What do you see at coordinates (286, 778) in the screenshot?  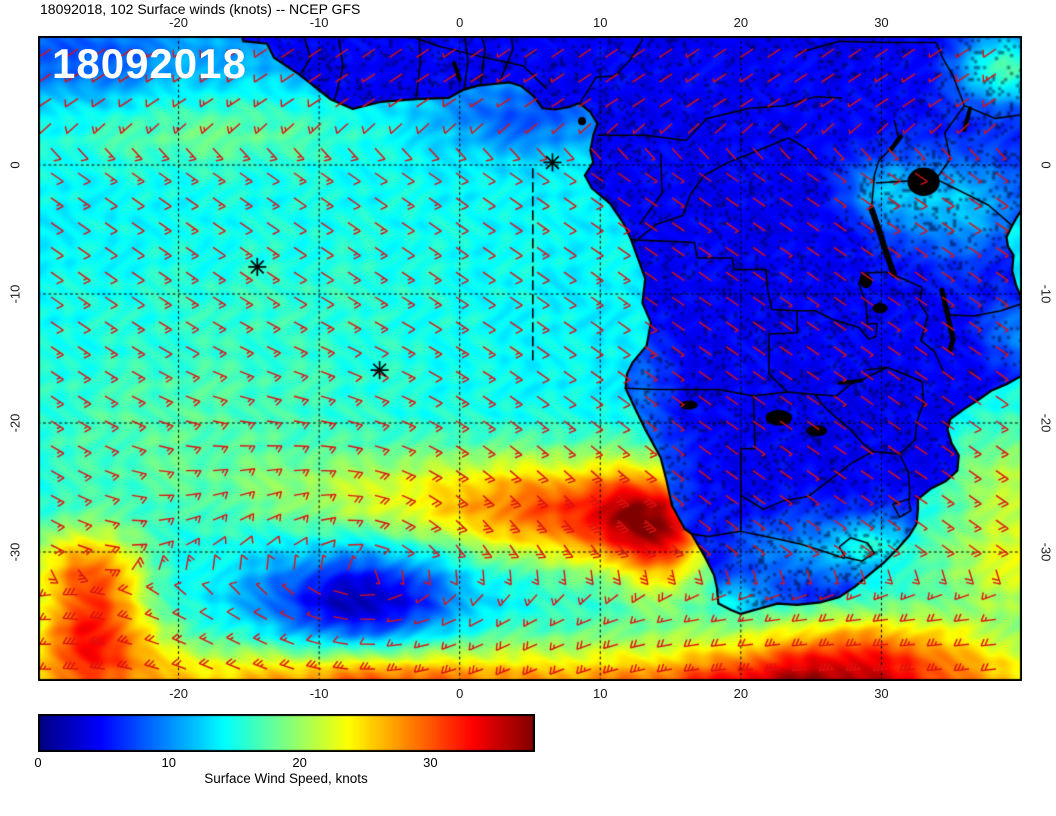 I see `colorbar-label: Surface Wind Speed, knots` at bounding box center [286, 778].